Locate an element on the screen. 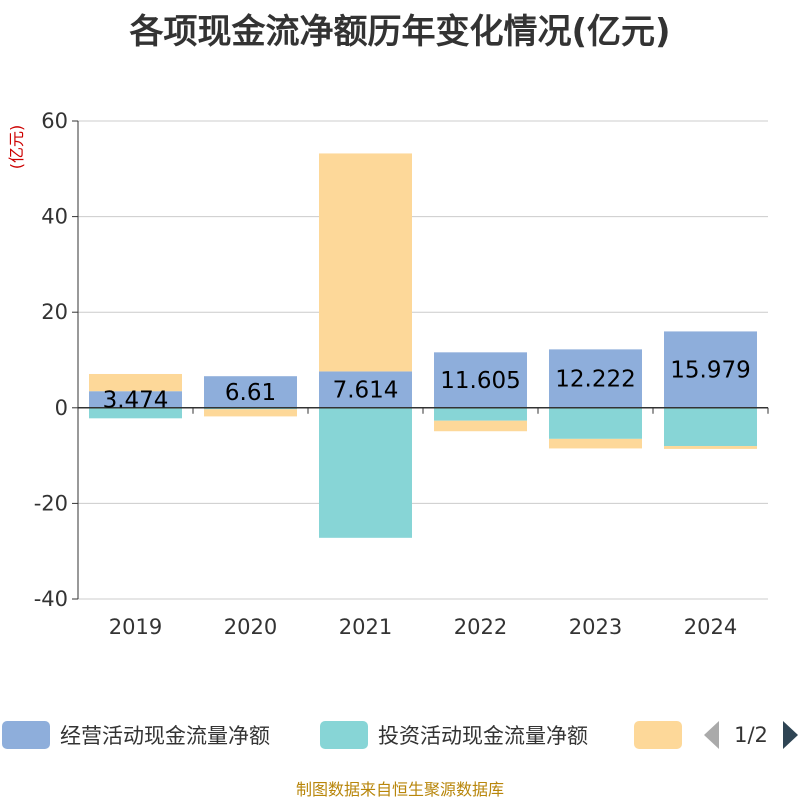 Image resolution: width=800 pixels, height=800 pixels. legend-prev-icon is located at coordinates (711, 735).